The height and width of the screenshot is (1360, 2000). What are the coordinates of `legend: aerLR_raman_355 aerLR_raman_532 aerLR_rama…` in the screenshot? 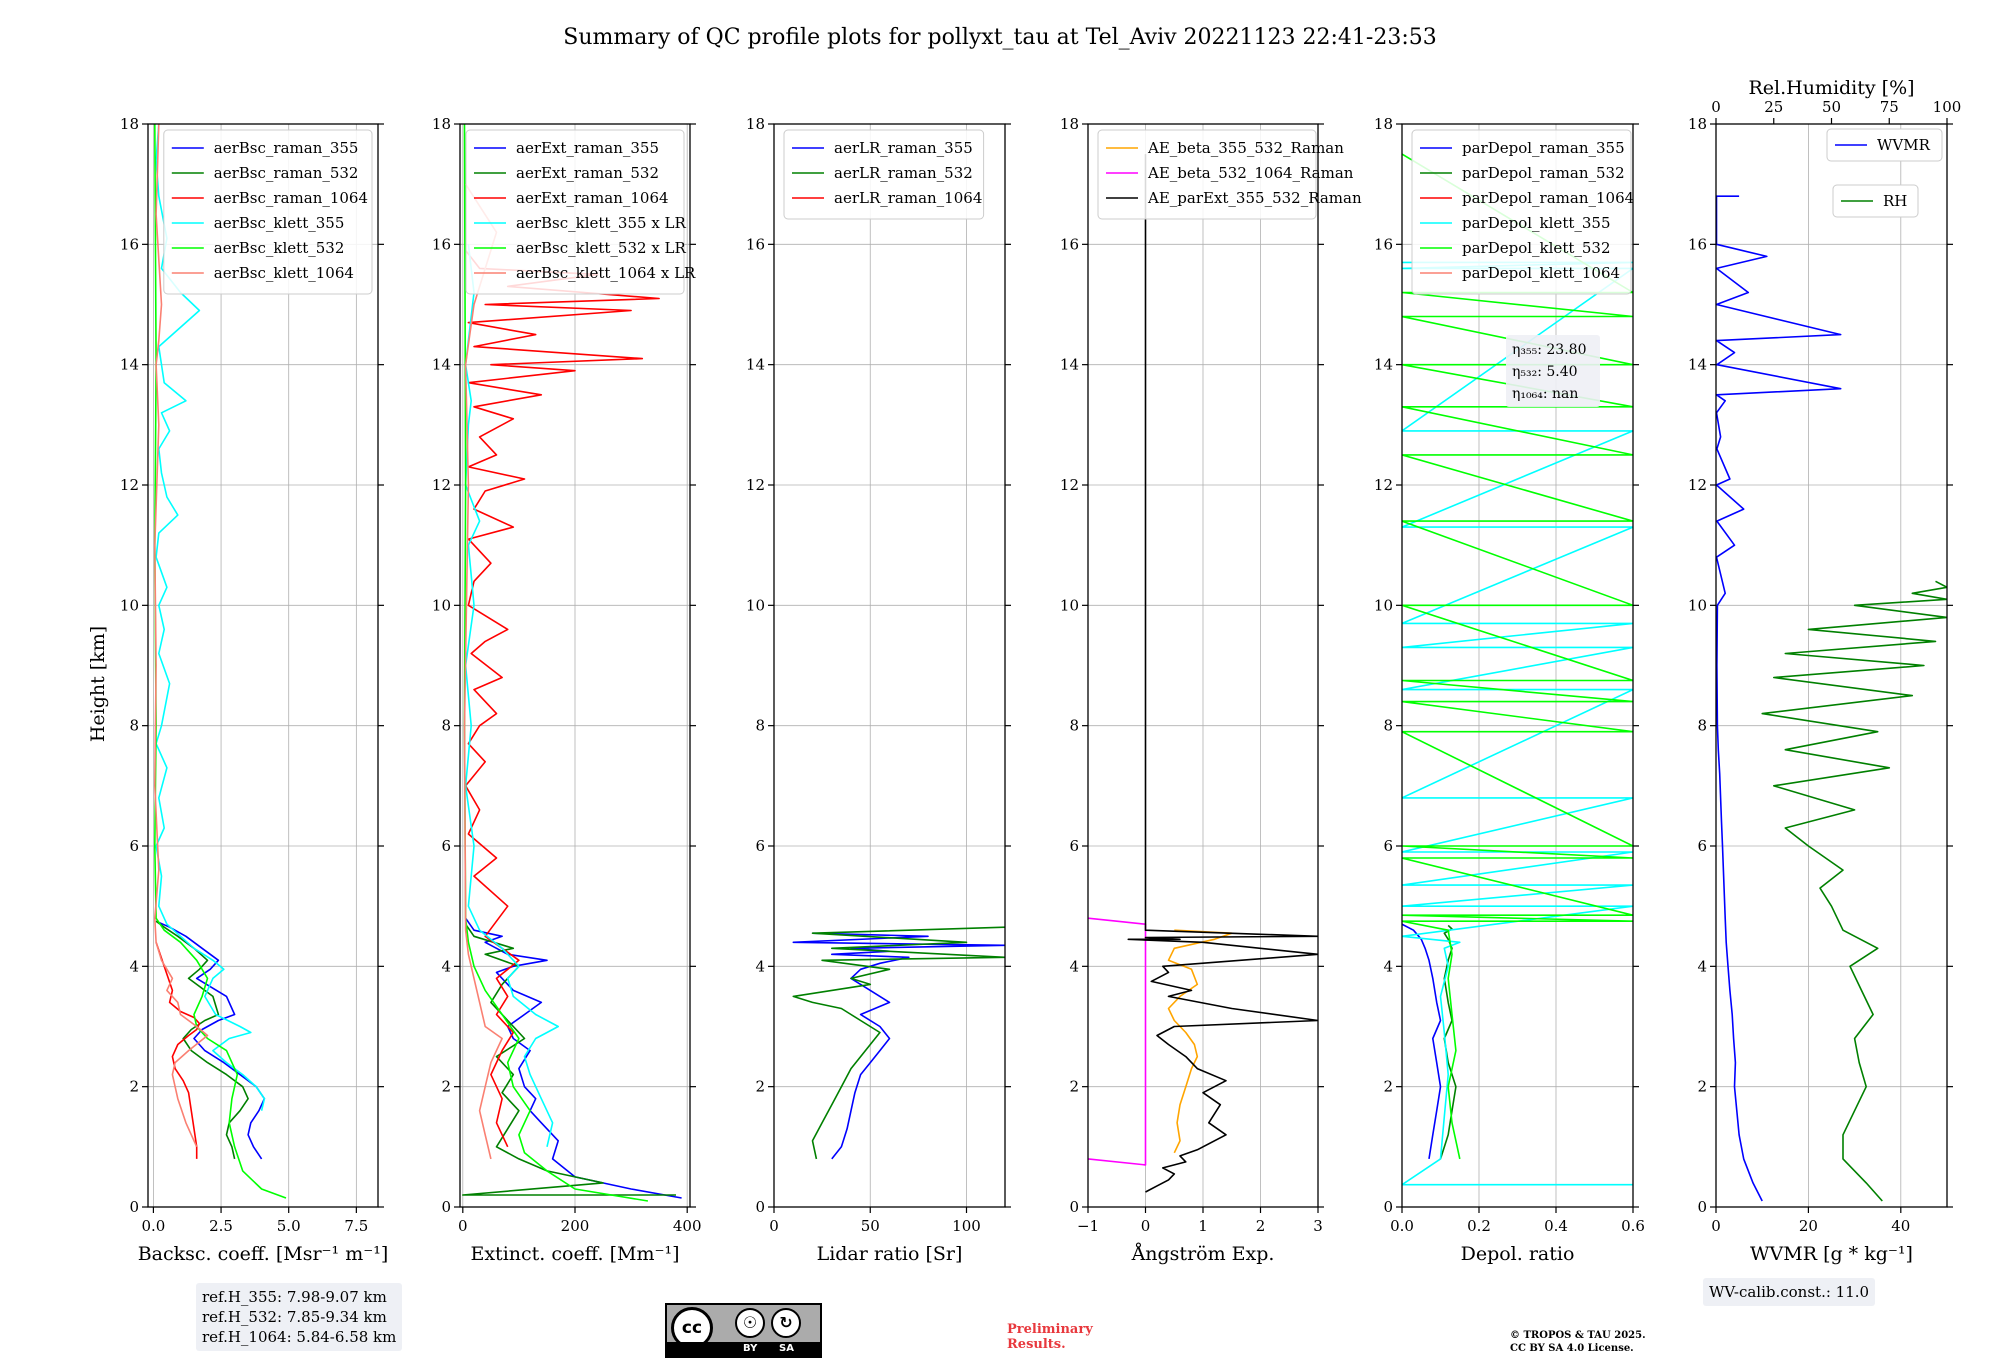 It's located at (884, 174).